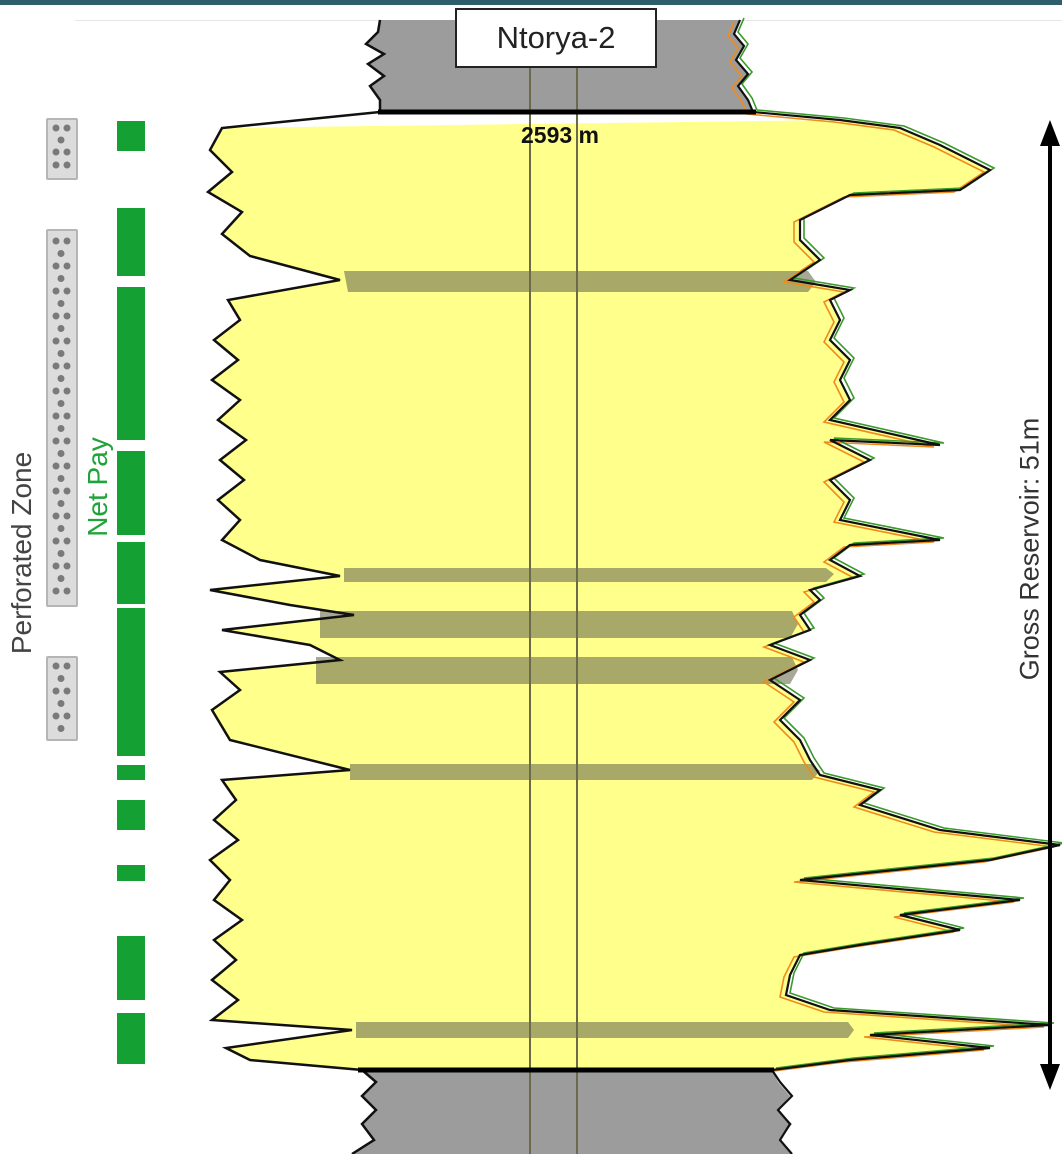 This screenshot has width=1062, height=1154. I want to click on perforation-dots-main, so click(61, 416).